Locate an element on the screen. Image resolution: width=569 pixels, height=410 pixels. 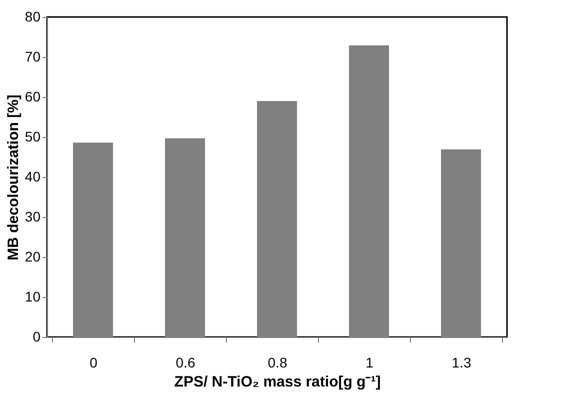
y-tick-label: 50 is located at coordinates (32, 136).